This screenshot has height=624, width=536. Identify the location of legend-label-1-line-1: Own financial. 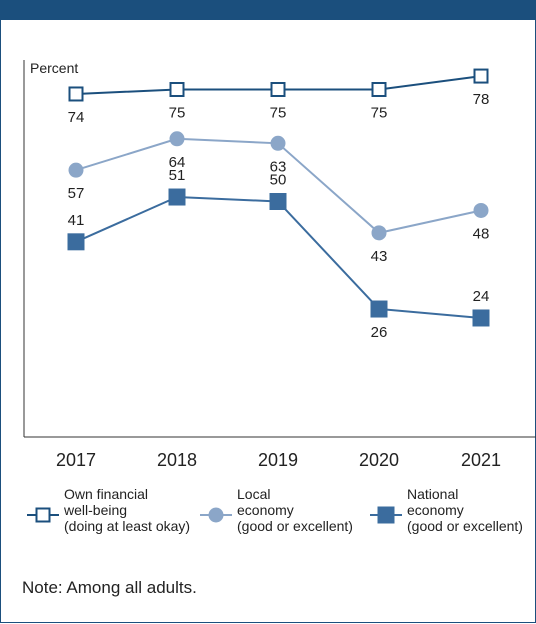
(106, 494).